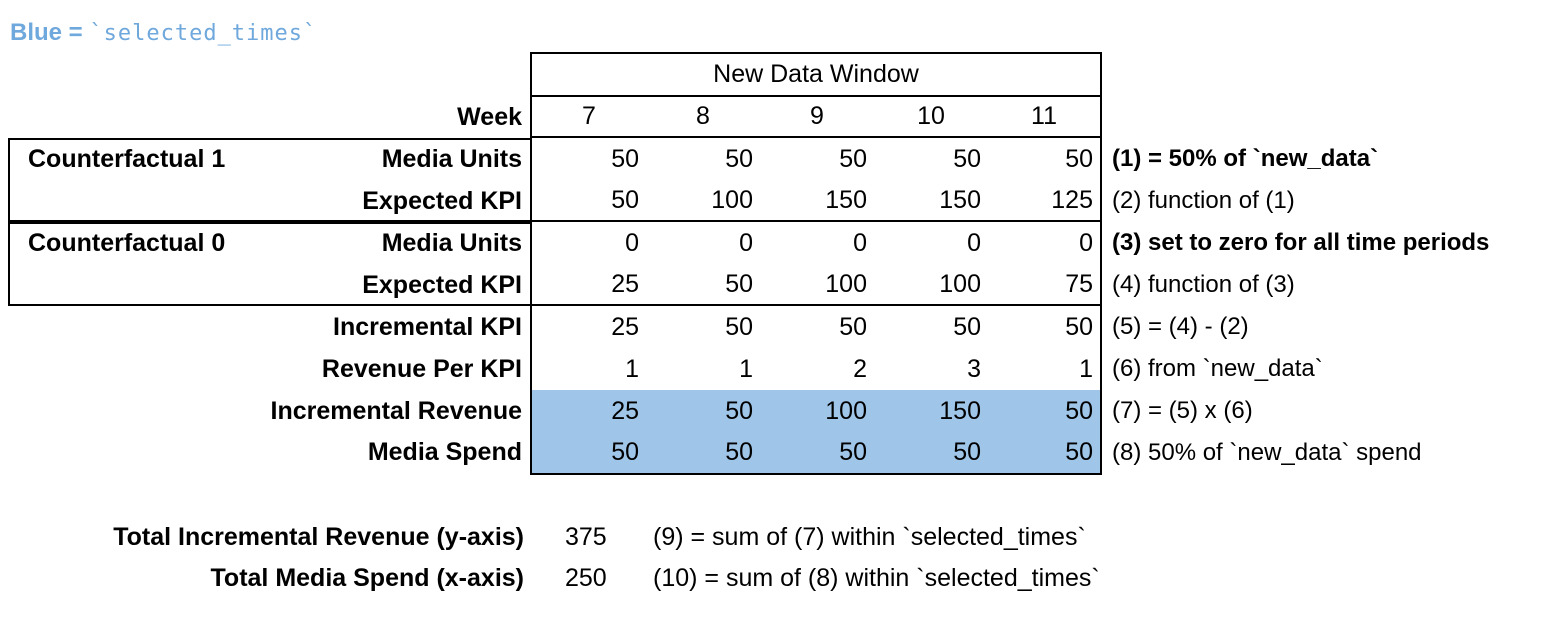  I want to click on table-cell: 75, so click(1079, 283).